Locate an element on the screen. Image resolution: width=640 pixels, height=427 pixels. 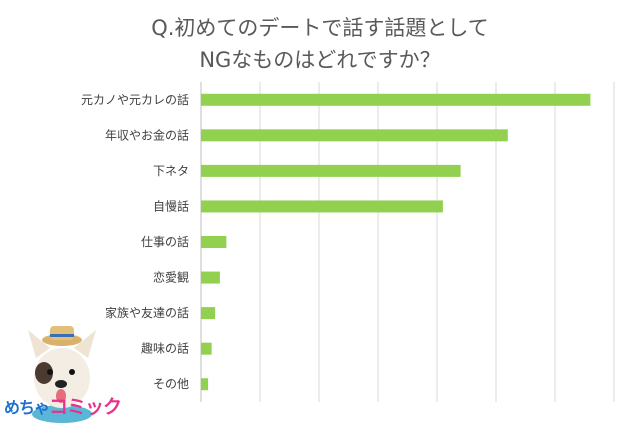
category-label: 家族や友達の話 is located at coordinates (147, 312).